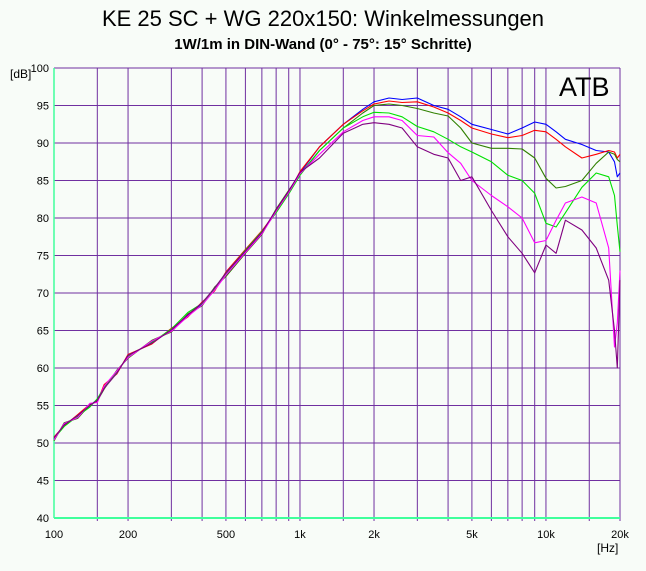  I want to click on y-tick-label: 85, so click(43, 182).